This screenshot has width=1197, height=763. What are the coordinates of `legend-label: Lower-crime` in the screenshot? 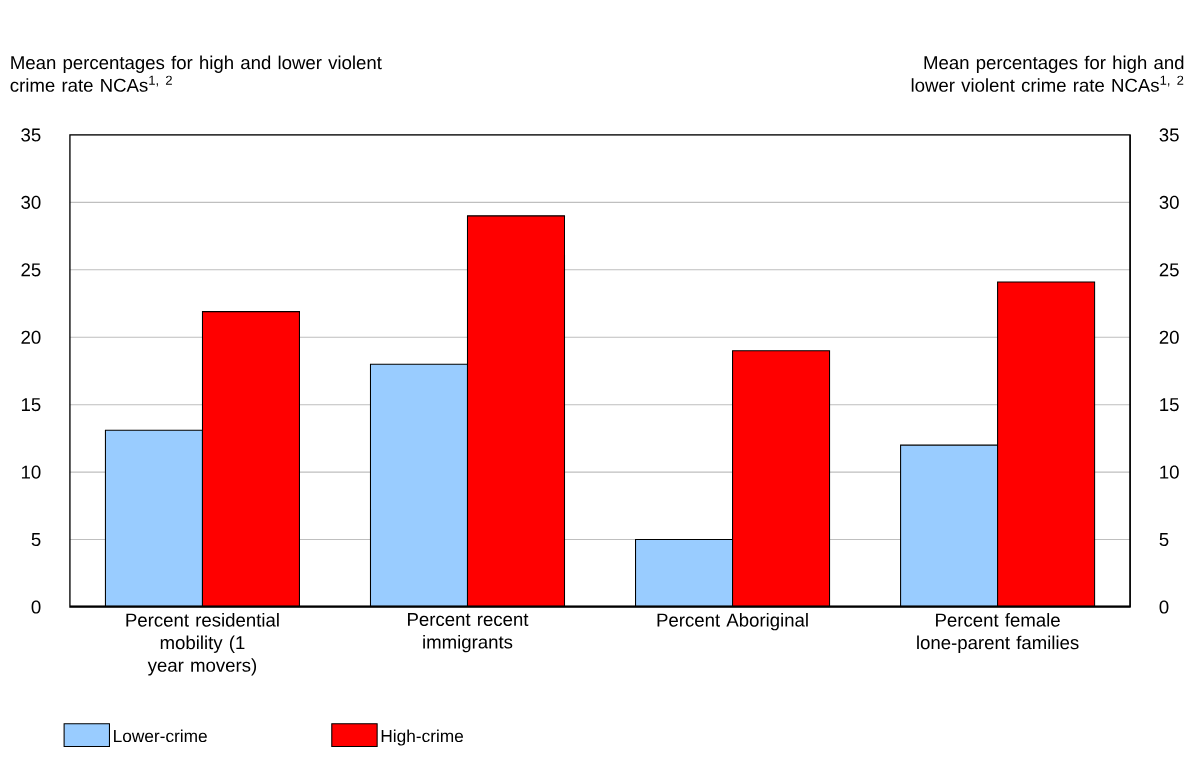 It's located at (160, 736).